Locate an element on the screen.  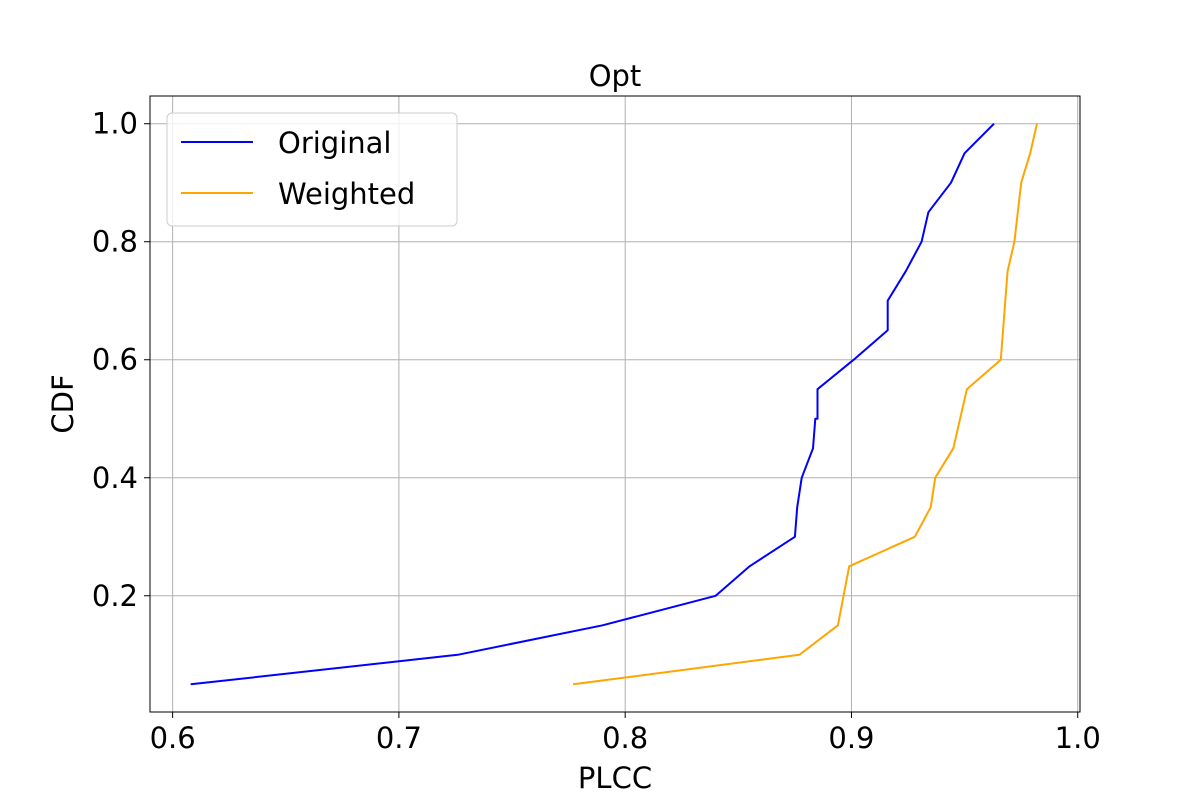
y-tick-label: 0.4 is located at coordinates (115, 478).